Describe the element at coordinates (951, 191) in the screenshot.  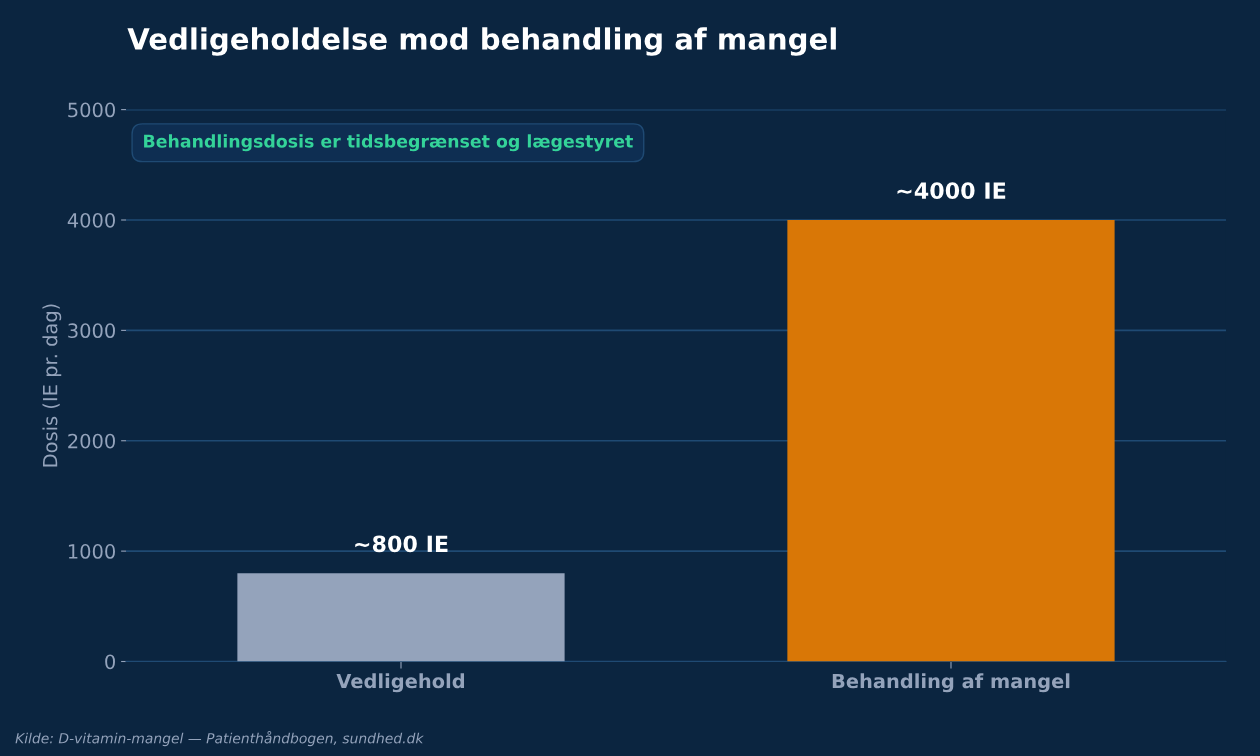
I see `data-label: ~4000 IE` at that location.